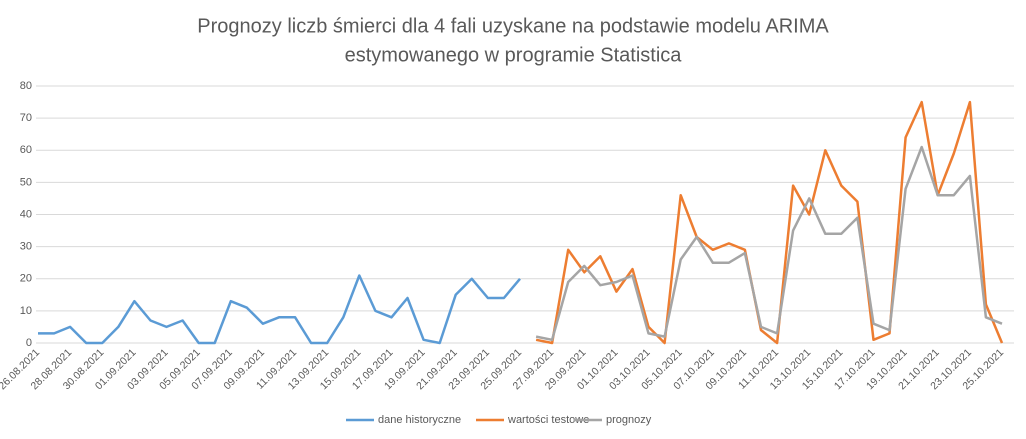 Image resolution: width=1026 pixels, height=439 pixels. I want to click on legend-label: dane historyczne, so click(419, 420).